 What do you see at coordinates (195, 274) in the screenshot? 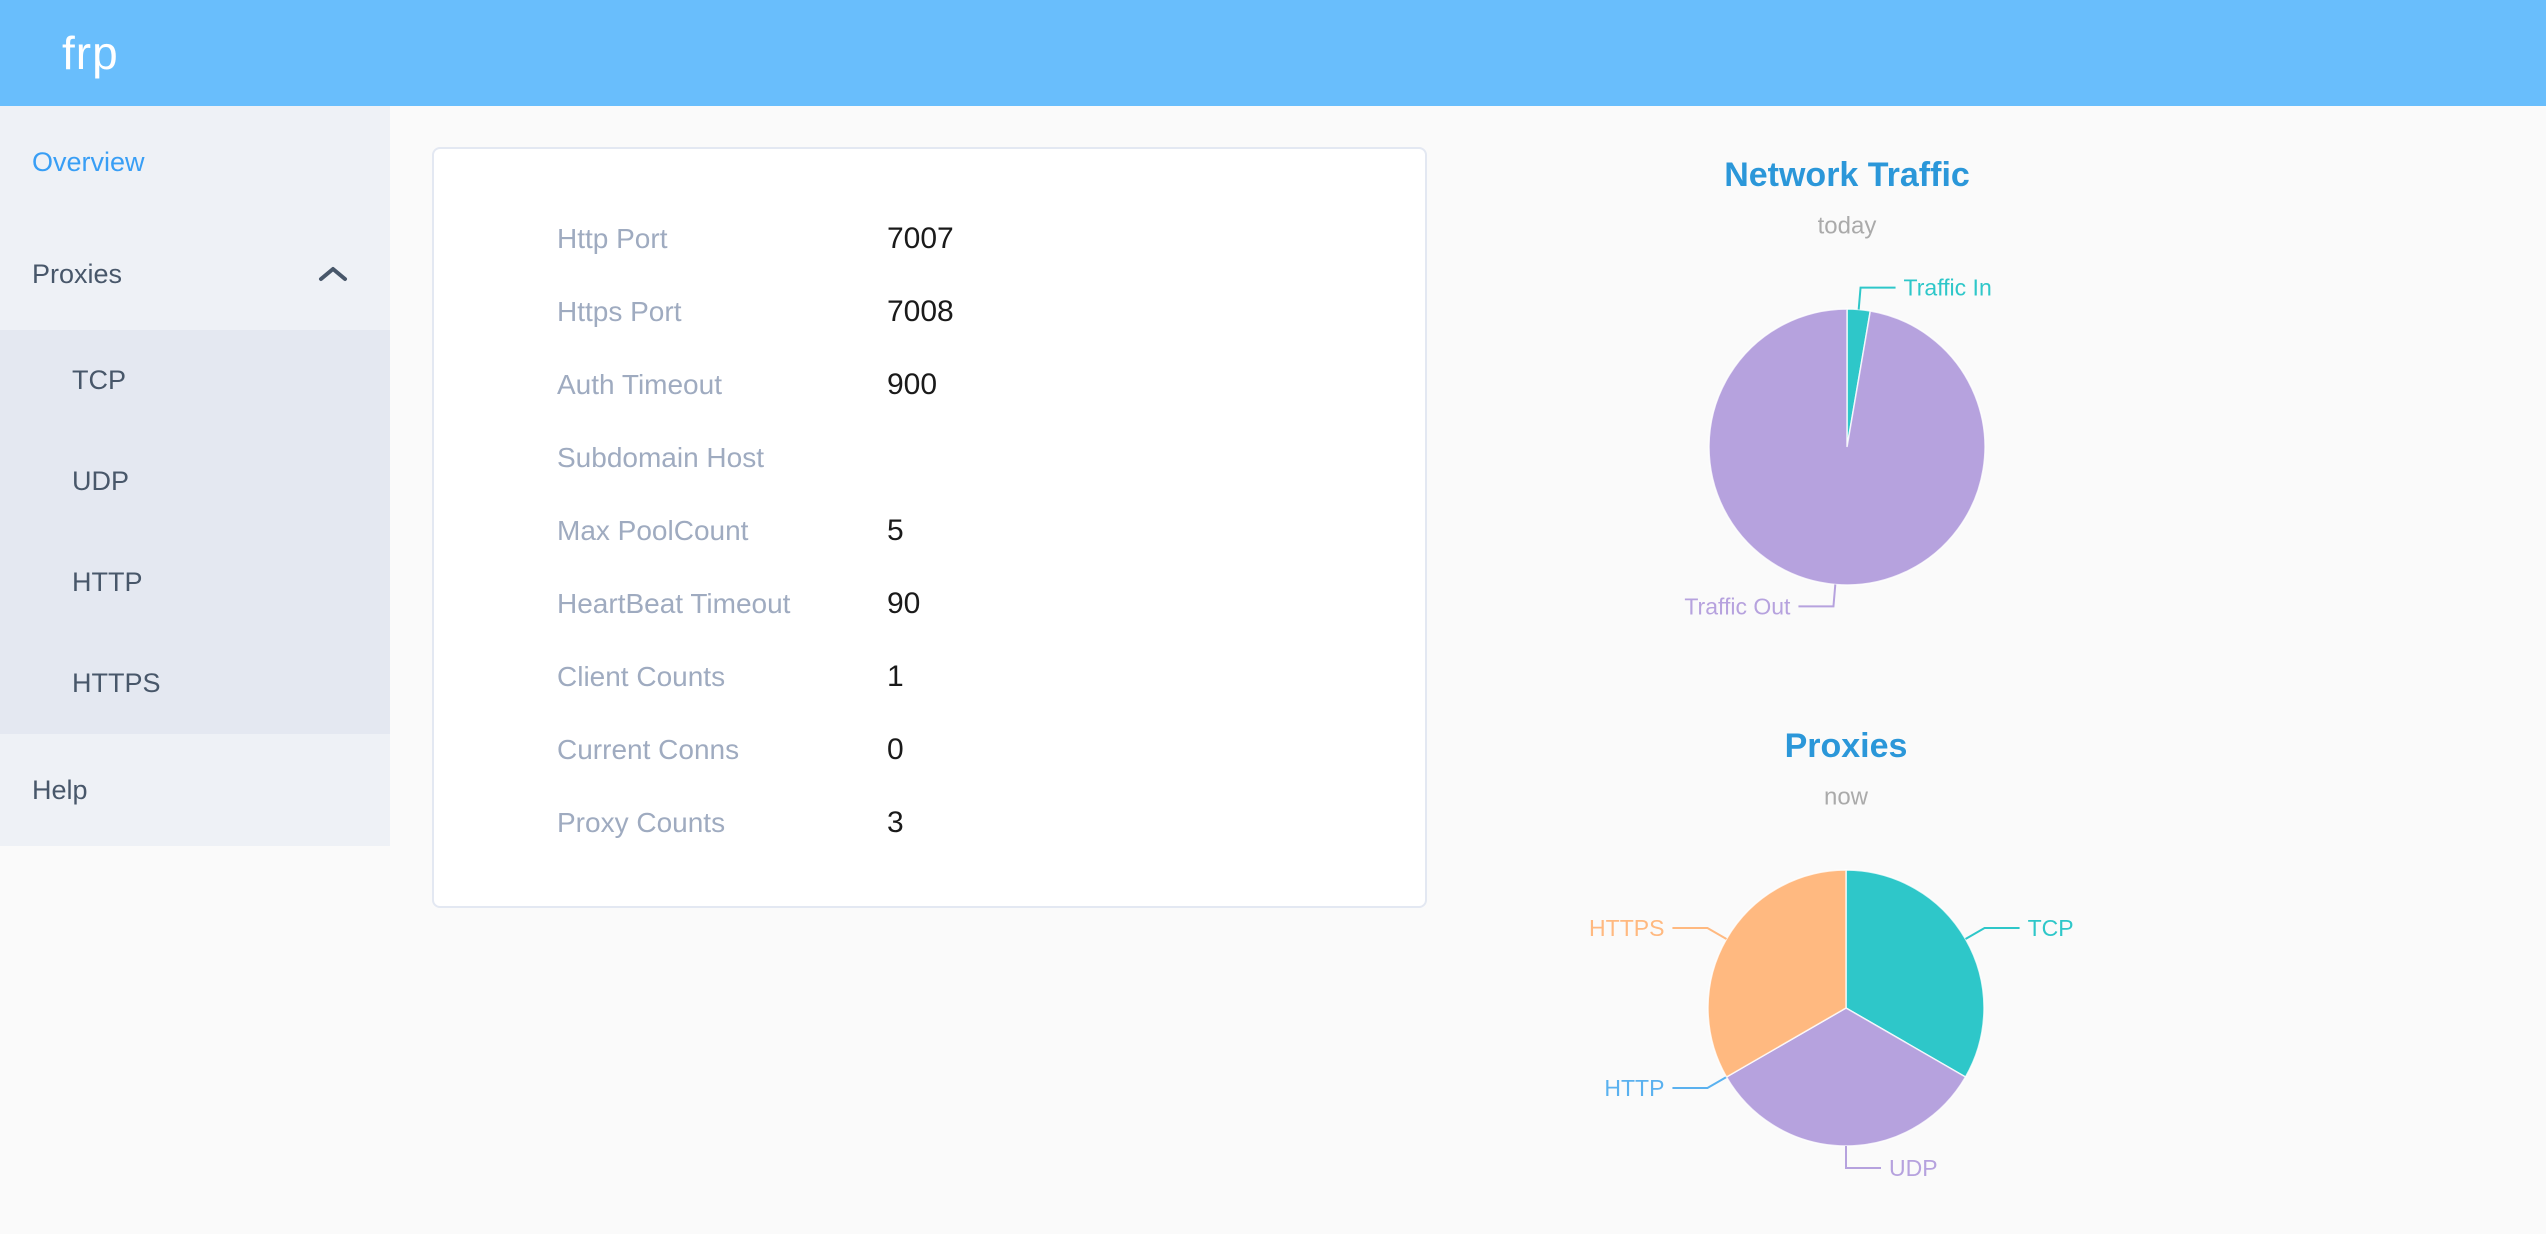
I see `sidebar-item-proxies: Proxies` at bounding box center [195, 274].